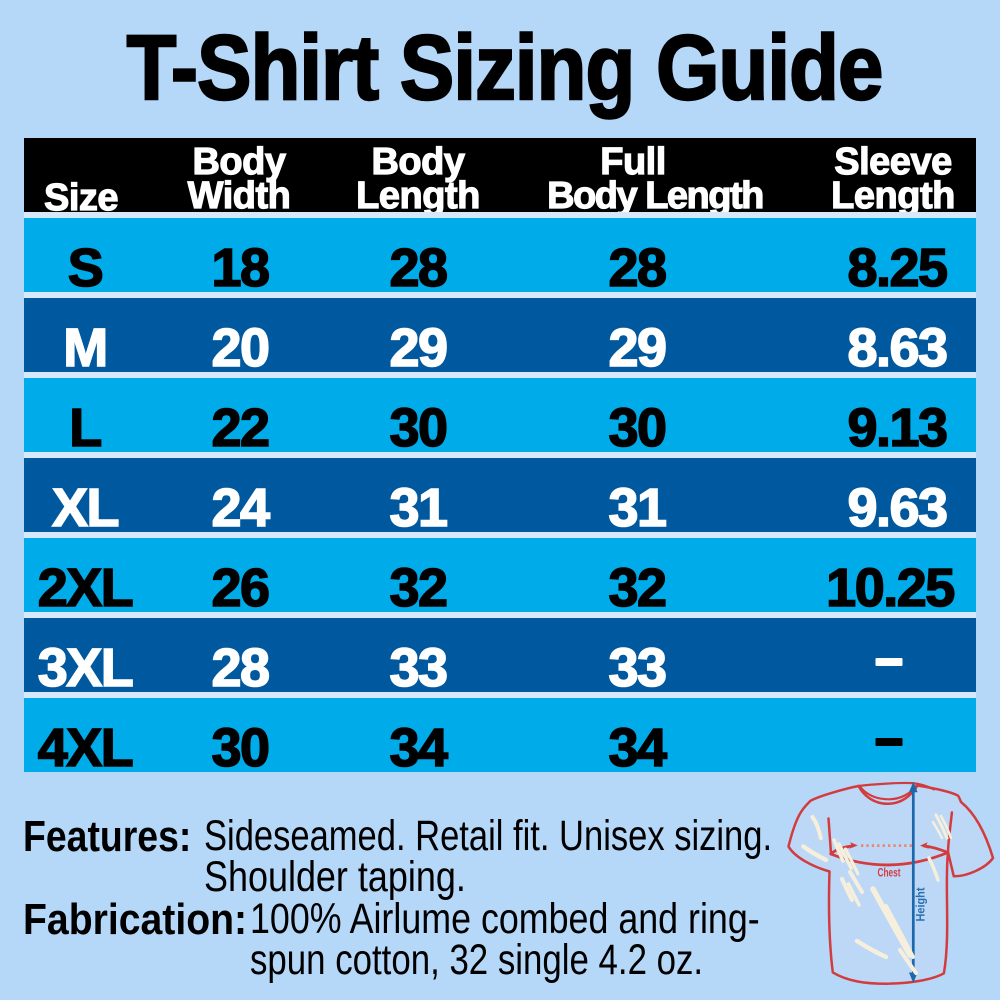 The image size is (1000, 1000). What do you see at coordinates (921, 905) in the screenshot?
I see `svg-text: Height` at bounding box center [921, 905].